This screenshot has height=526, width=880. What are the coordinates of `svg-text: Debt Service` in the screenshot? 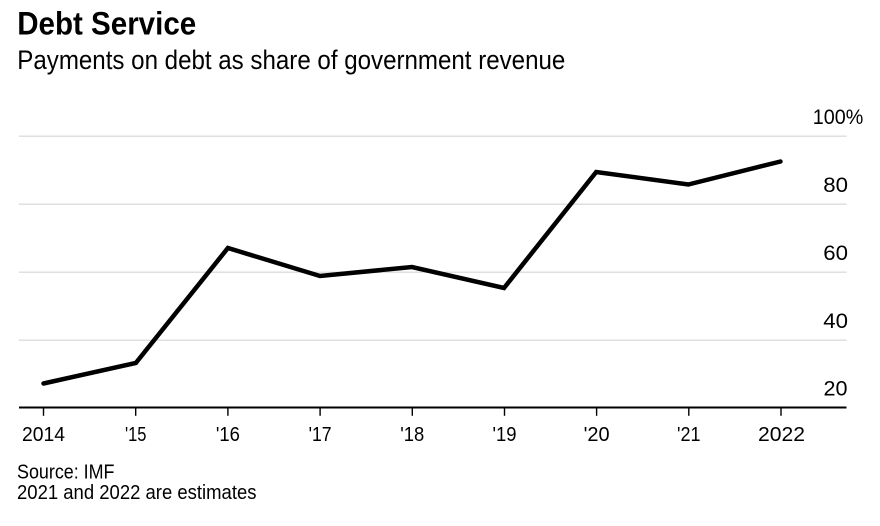 It's located at (106, 24).